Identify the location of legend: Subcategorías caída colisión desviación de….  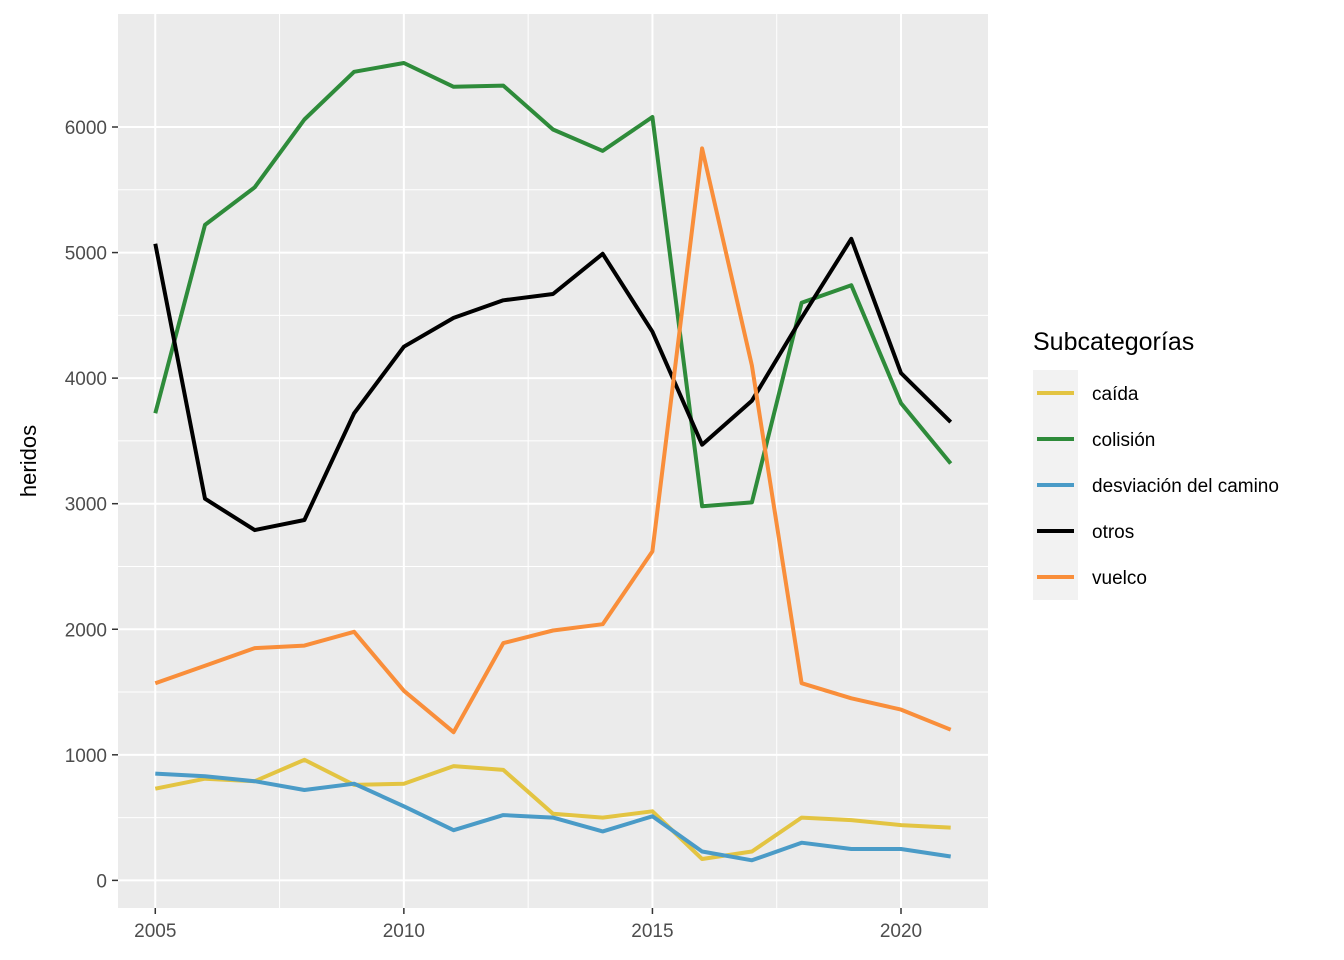
(1156, 464).